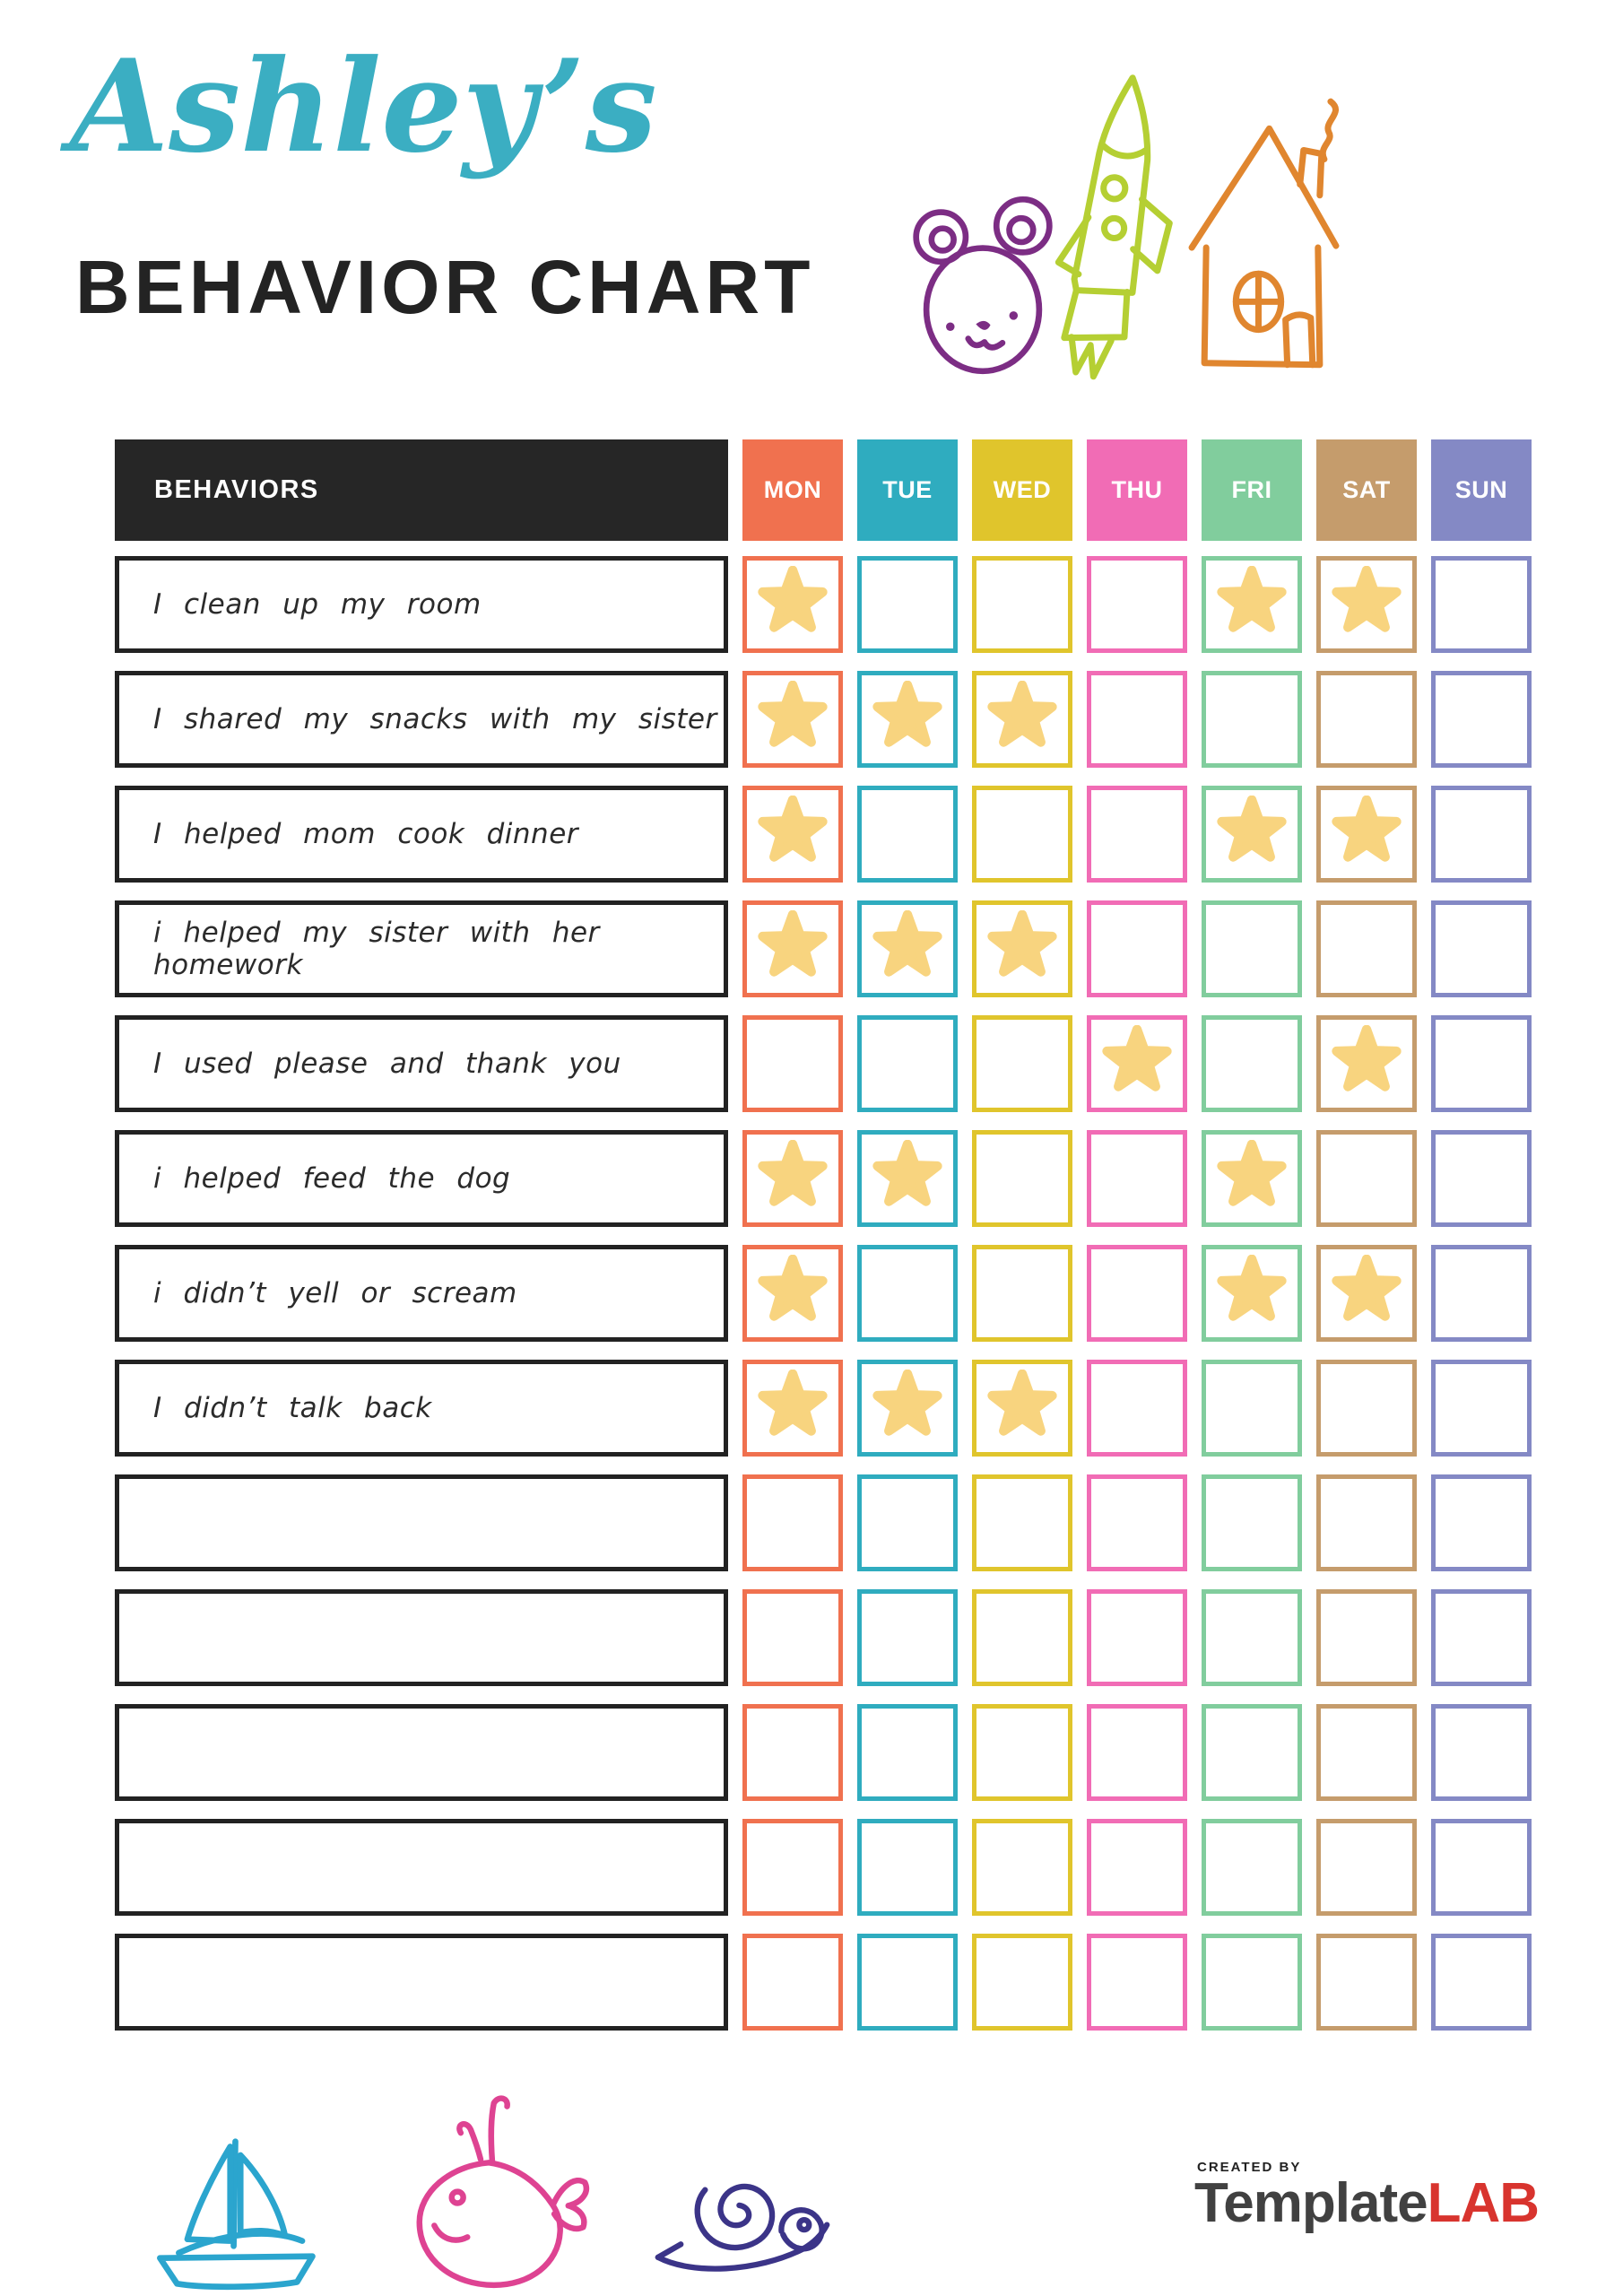 Image resolution: width=1623 pixels, height=2296 pixels. I want to click on cell-r7-sun, so click(1481, 1293).